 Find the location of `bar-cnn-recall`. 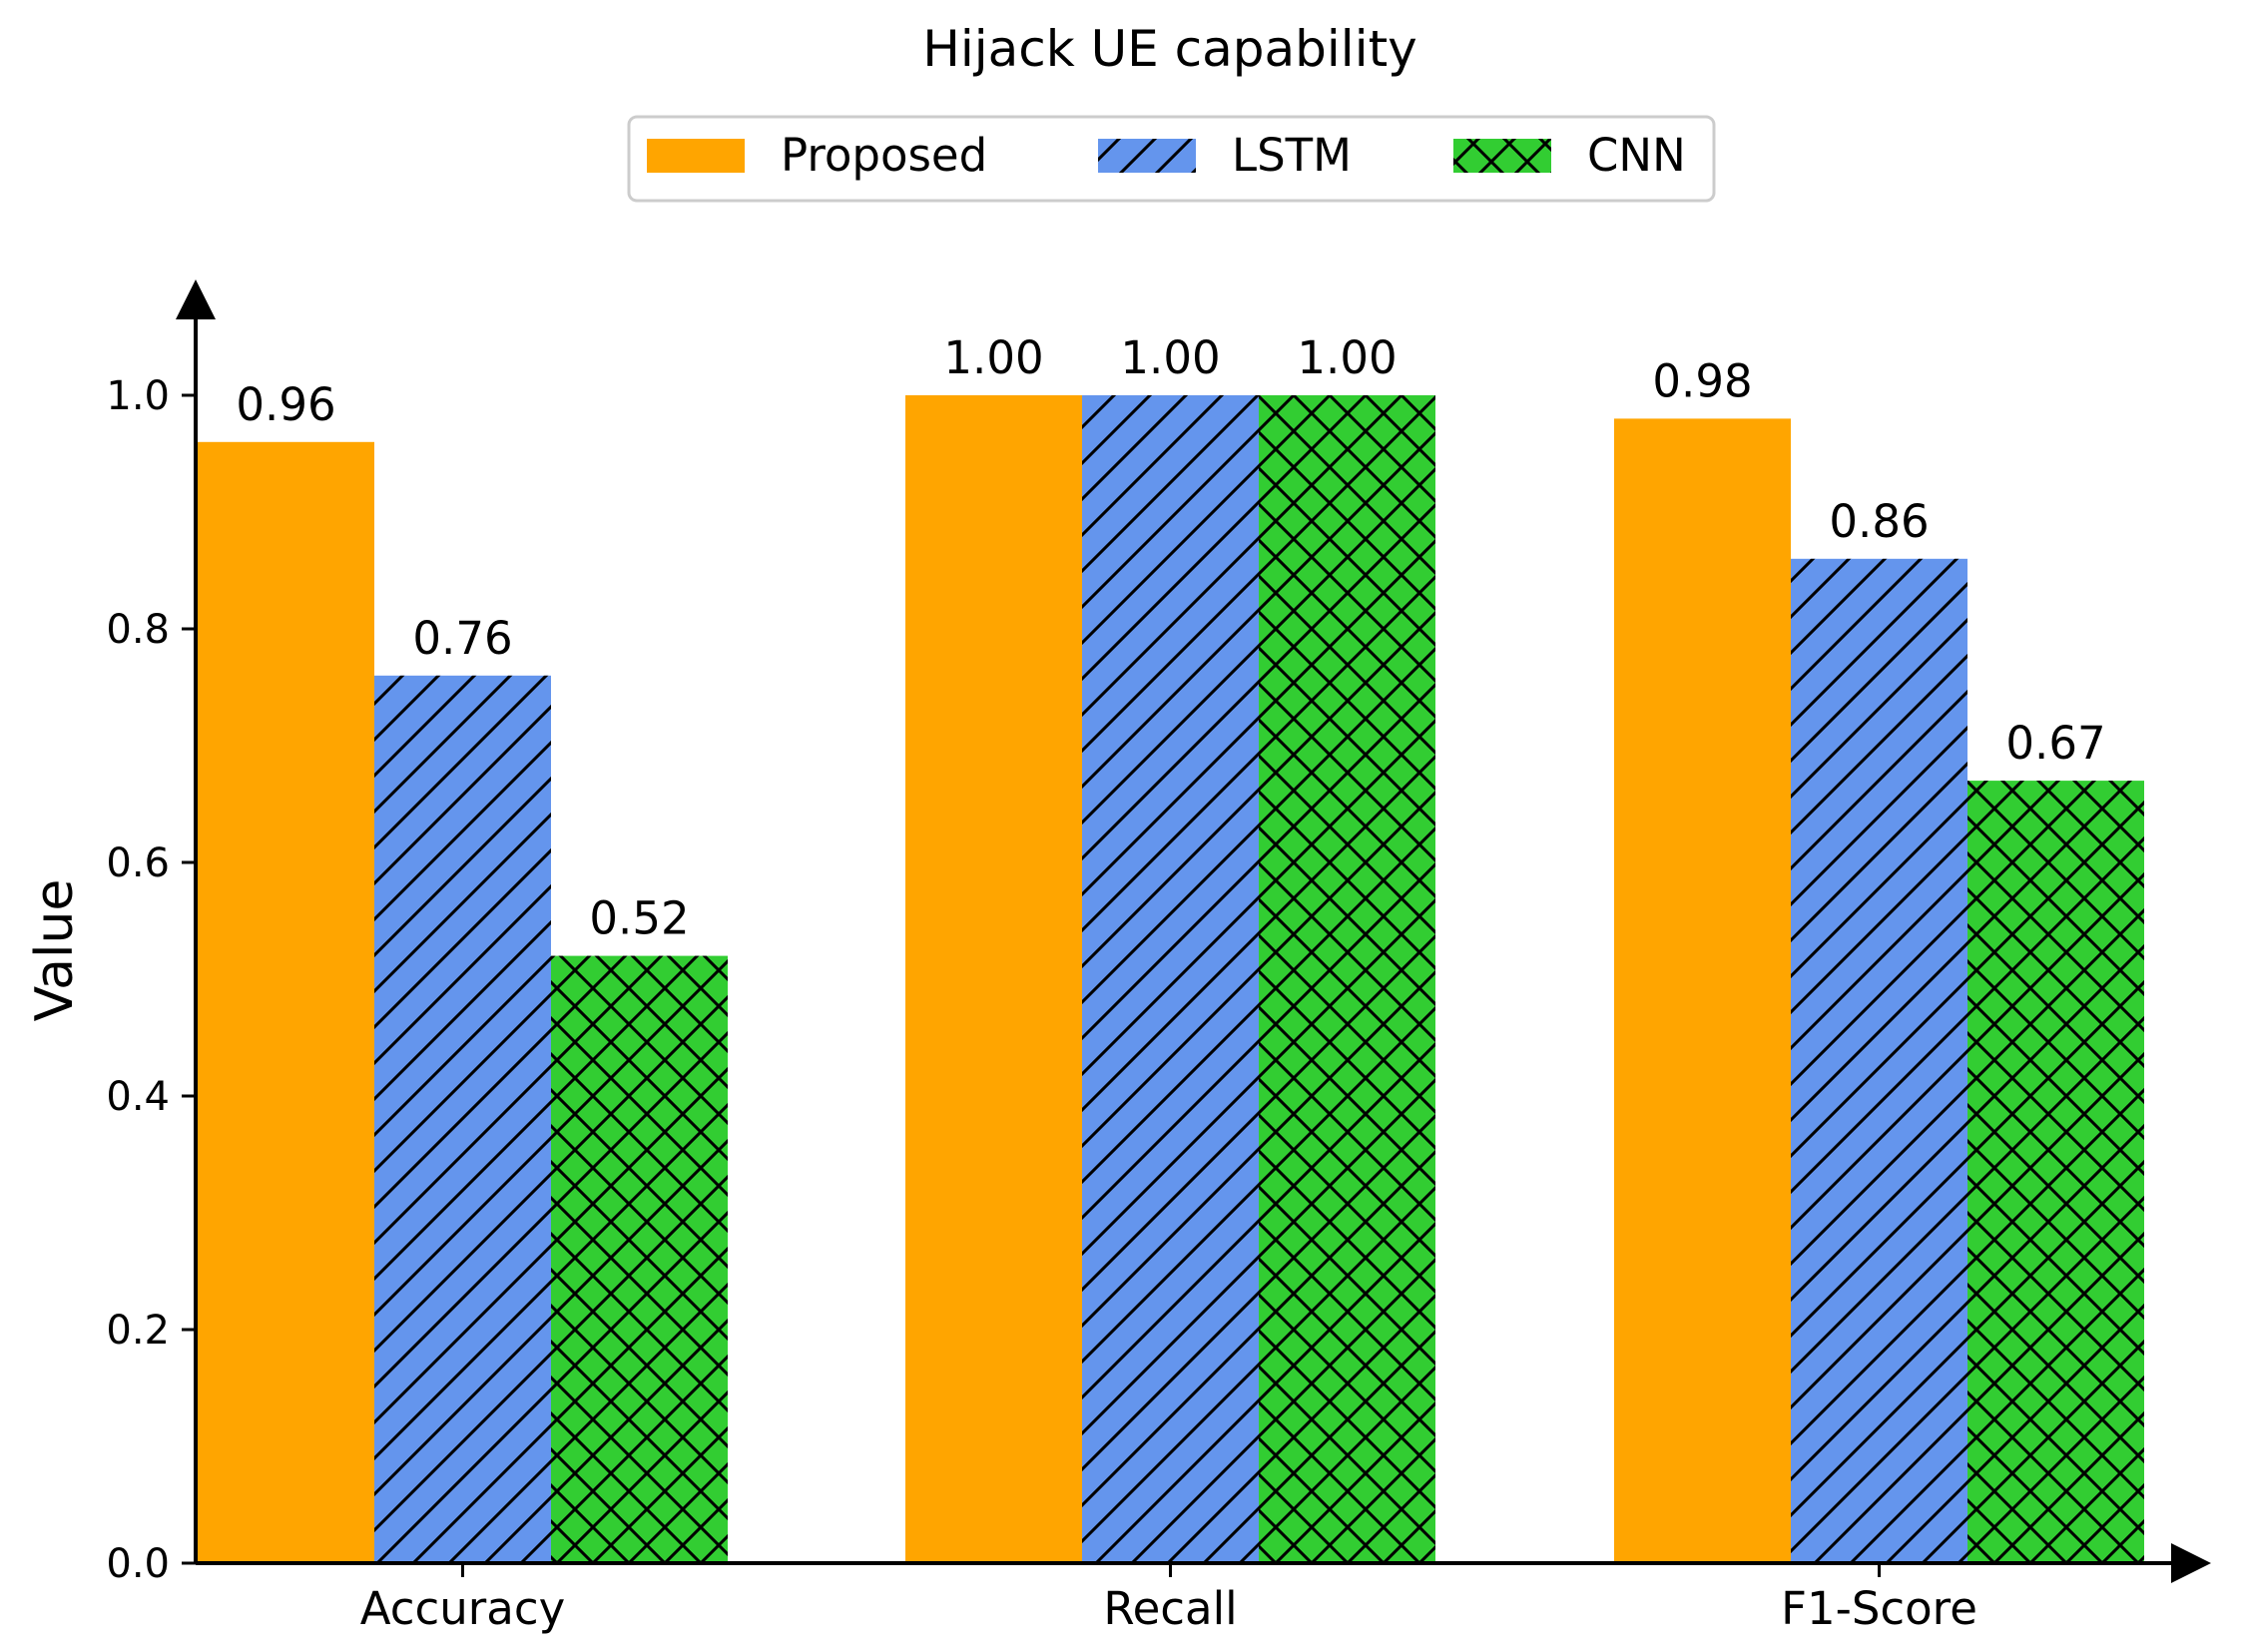

bar-cnn-recall is located at coordinates (1347, 979).